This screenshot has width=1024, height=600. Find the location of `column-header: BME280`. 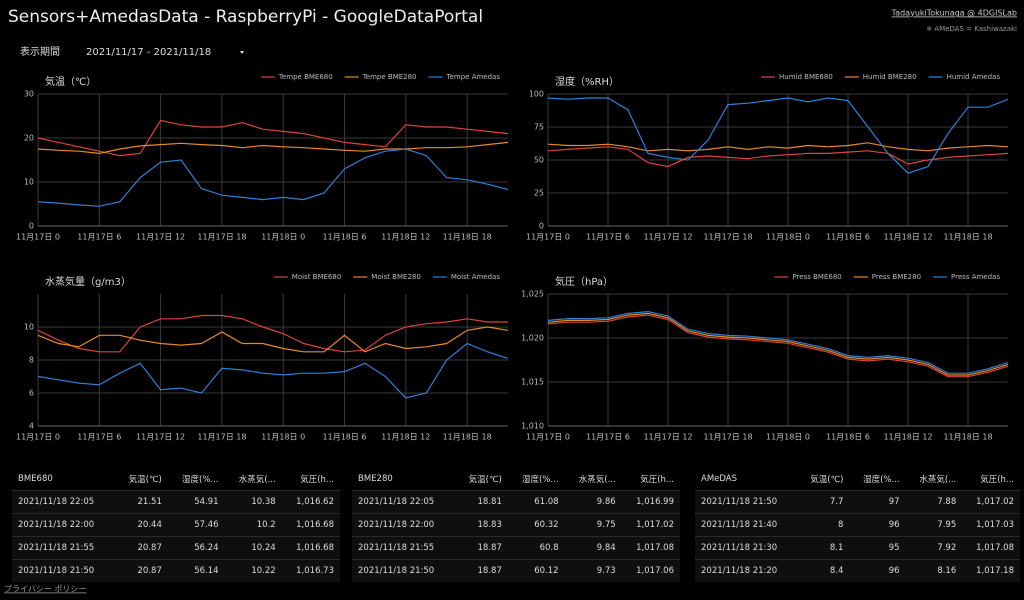

column-header: BME280 is located at coordinates (375, 479).